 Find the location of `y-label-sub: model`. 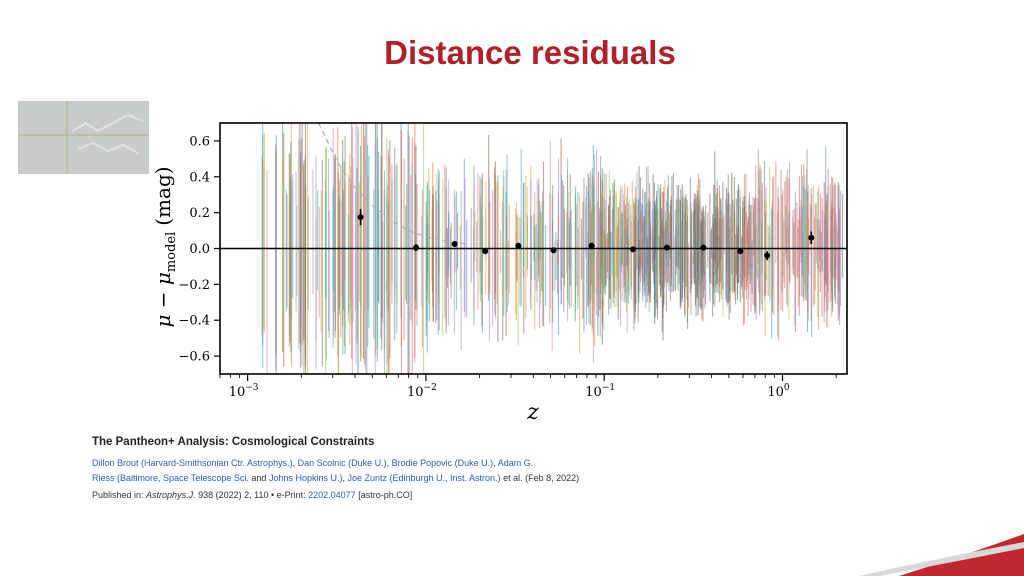

y-label-sub: model is located at coordinates (171, 252).